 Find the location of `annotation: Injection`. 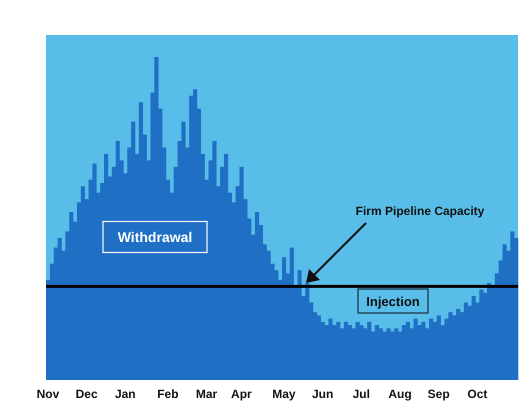

annotation: Injection is located at coordinates (393, 301).